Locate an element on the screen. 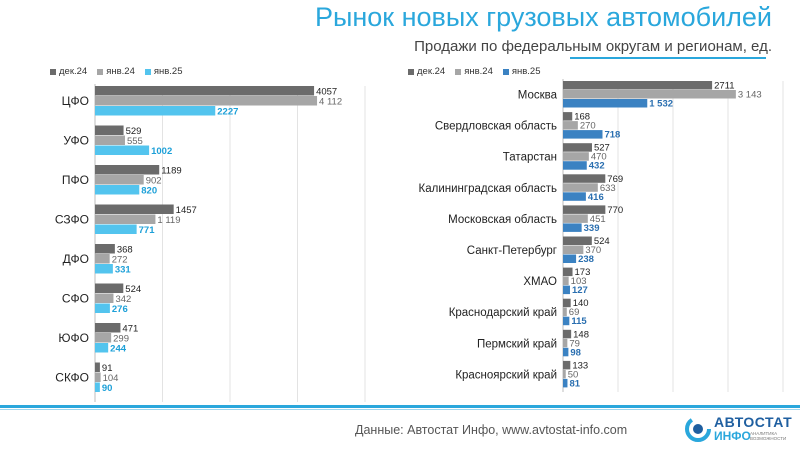 Image resolution: width=800 pixels, height=449 pixels. logo-text-info: ИНФО is located at coordinates (732, 436).